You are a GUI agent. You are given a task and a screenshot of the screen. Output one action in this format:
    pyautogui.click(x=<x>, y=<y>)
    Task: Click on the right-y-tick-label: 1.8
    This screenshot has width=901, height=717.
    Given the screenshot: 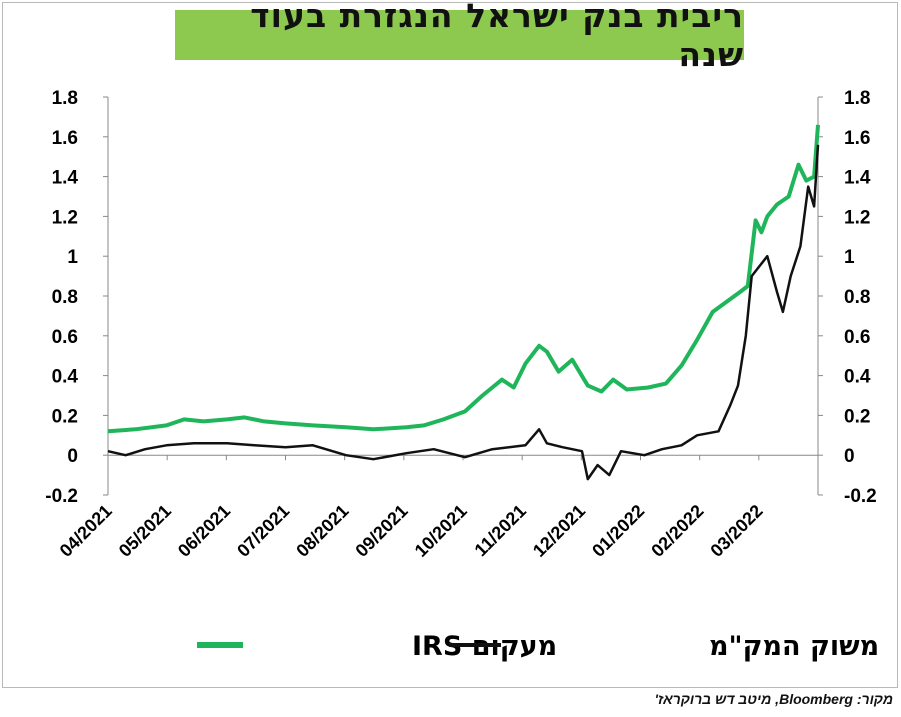 What is the action you would take?
    pyautogui.click(x=857, y=98)
    